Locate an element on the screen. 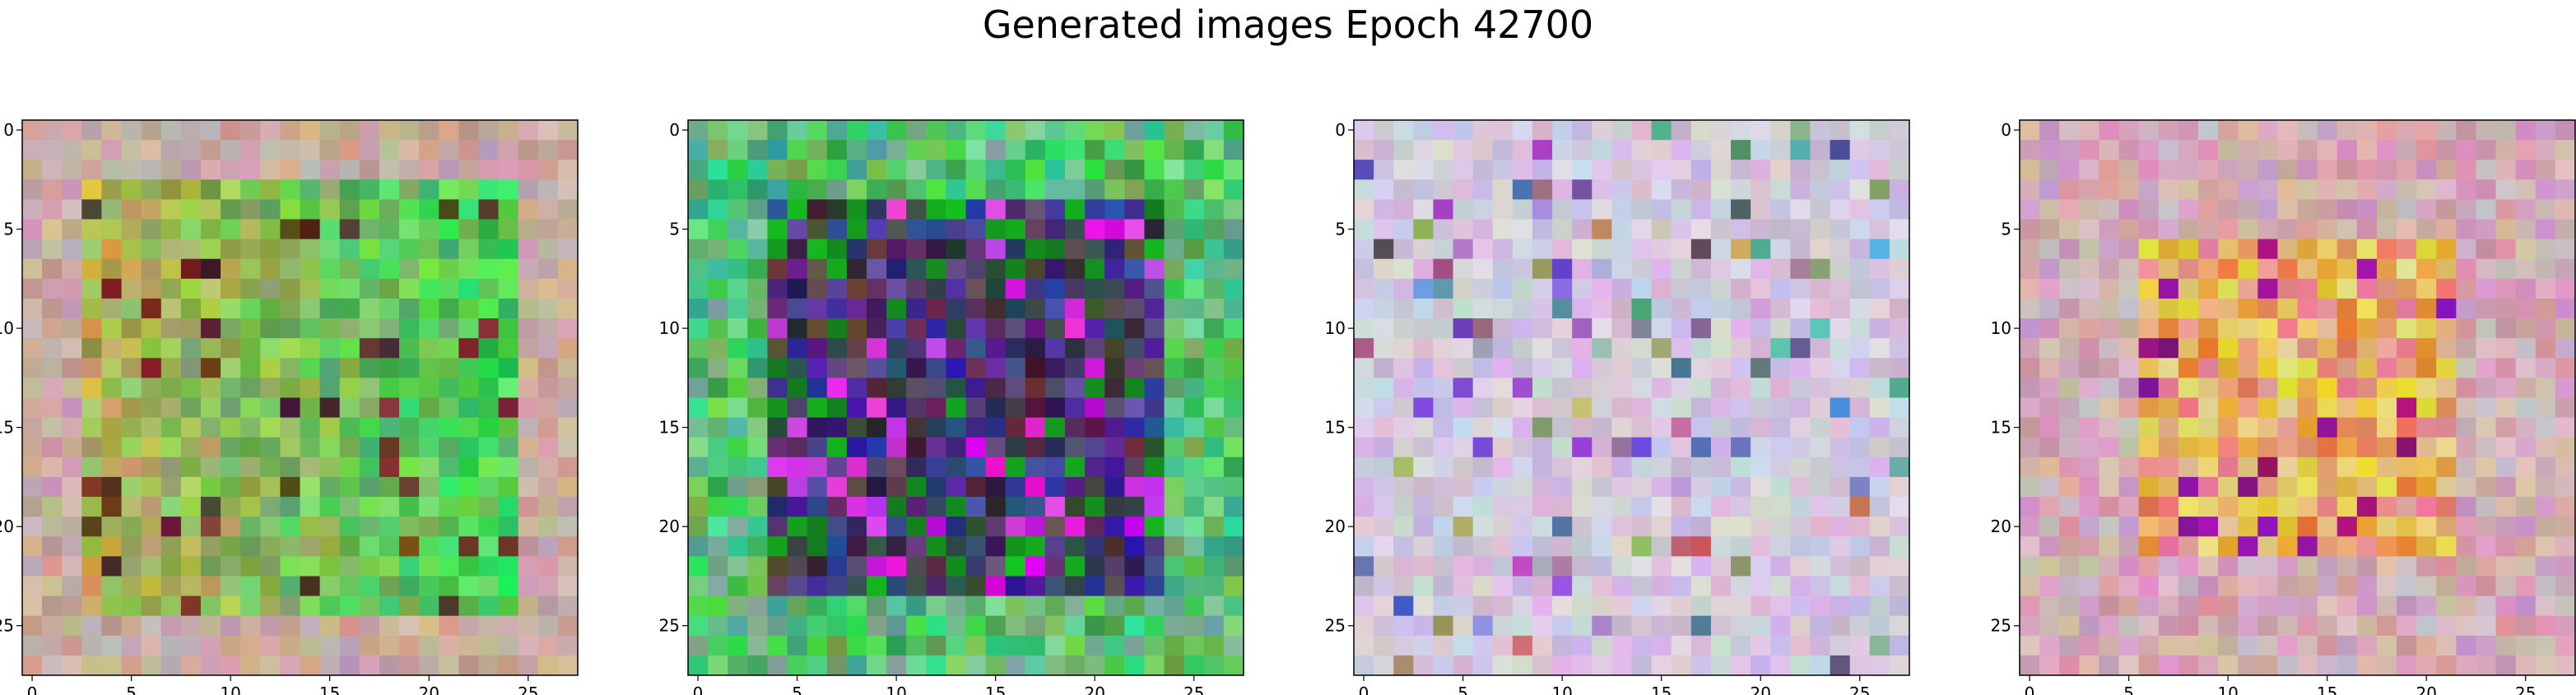 The width and height of the screenshot is (2576, 695). x-tick-label: 20 is located at coordinates (2426, 689).